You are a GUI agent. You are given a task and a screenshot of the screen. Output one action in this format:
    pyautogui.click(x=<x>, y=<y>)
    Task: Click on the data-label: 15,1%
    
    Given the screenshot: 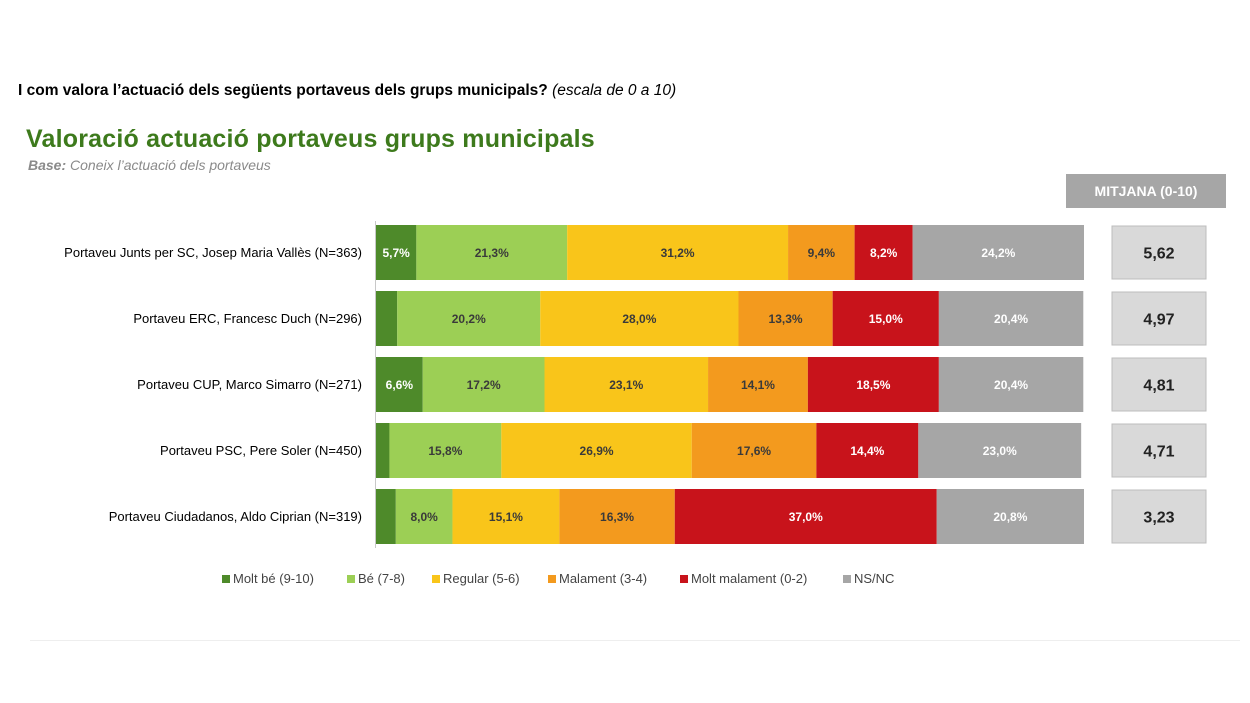 What is the action you would take?
    pyautogui.click(x=506, y=517)
    